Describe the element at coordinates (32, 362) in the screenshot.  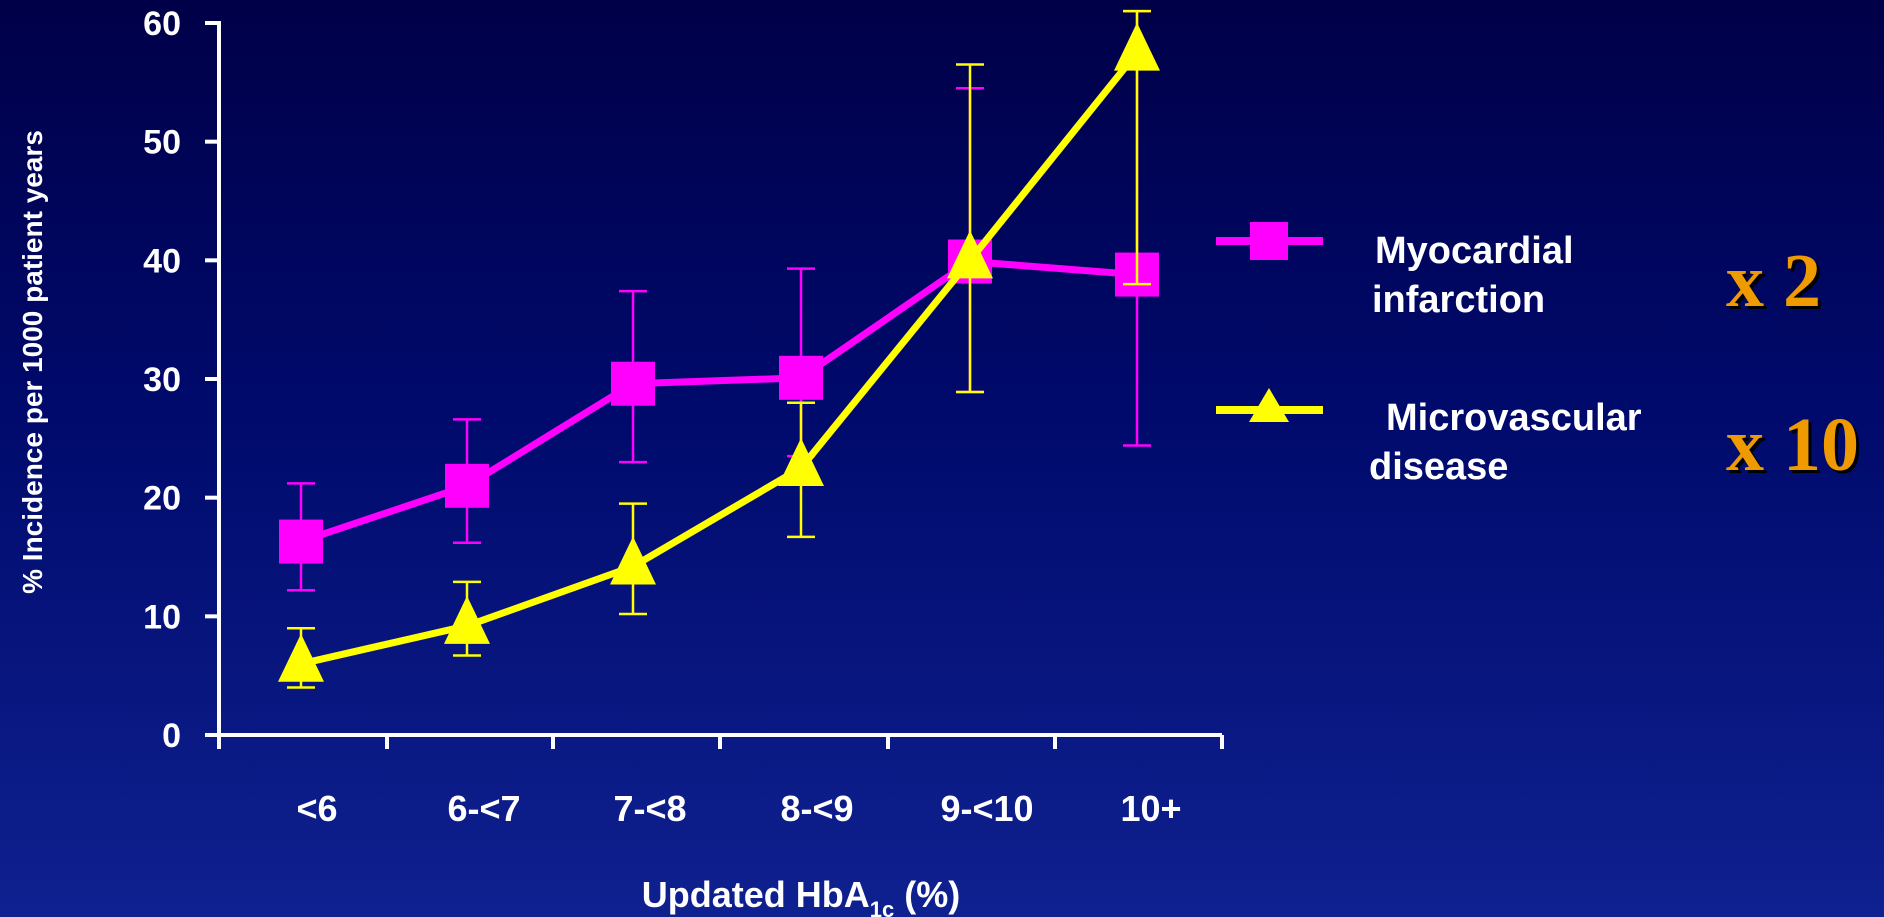
I see `y-axis-label: % Incidence per 1000 patient years` at that location.